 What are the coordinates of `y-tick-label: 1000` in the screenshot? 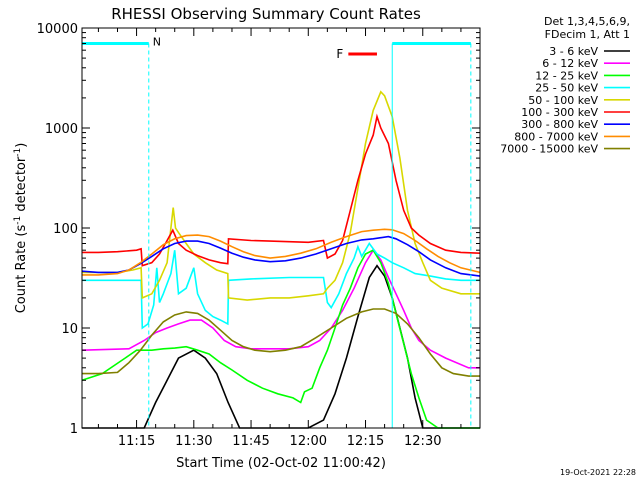 It's located at (61, 129).